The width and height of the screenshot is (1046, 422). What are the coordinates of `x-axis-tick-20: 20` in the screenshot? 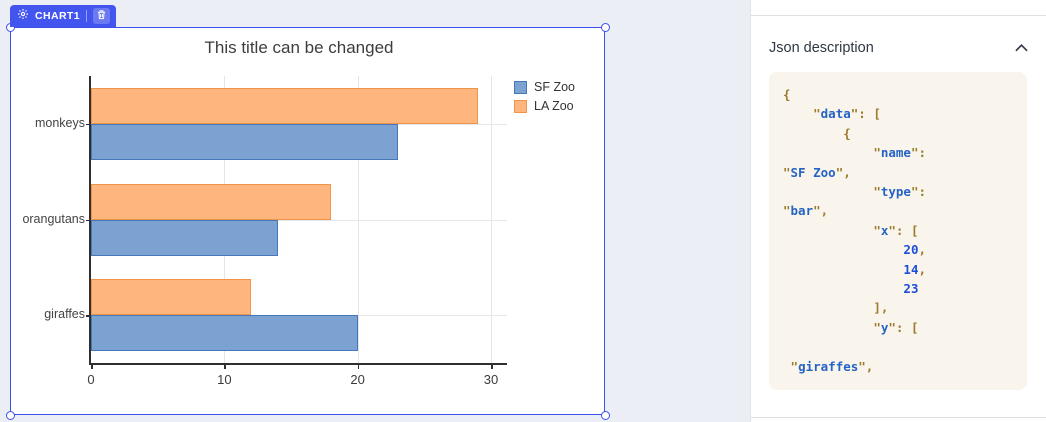 It's located at (357, 379).